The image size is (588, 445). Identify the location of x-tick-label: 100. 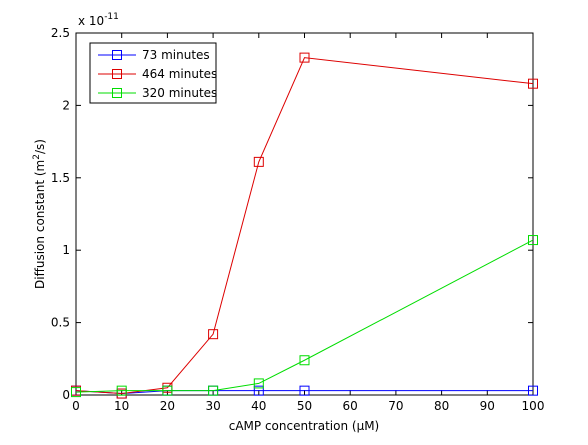
(533, 406).